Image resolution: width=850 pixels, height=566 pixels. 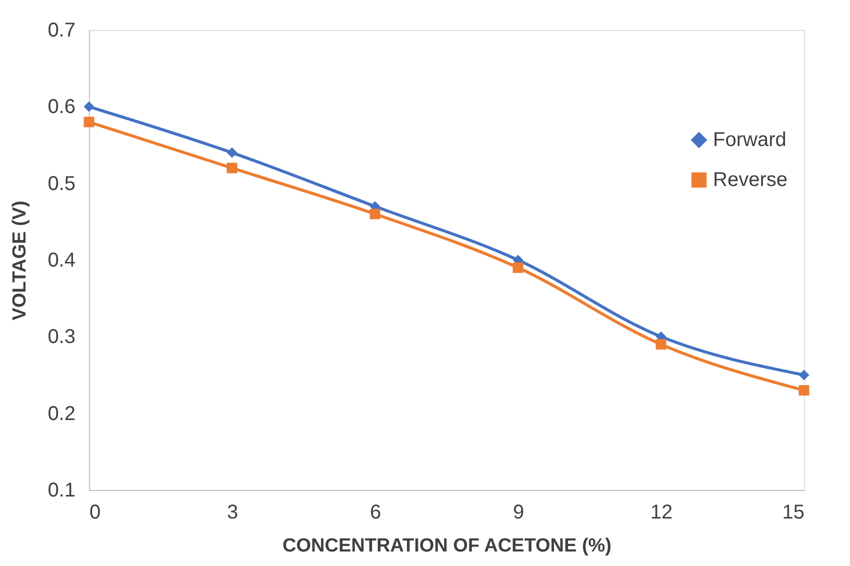 I want to click on y-tick-label: 0.2, so click(x=62, y=413).